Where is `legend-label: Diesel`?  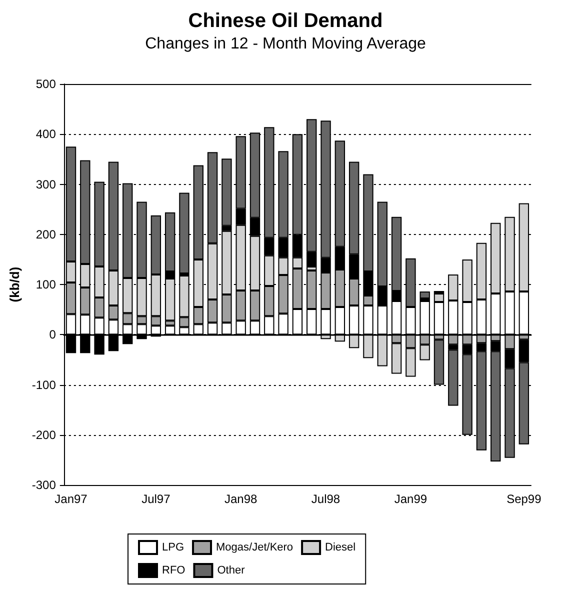 legend-label: Diesel is located at coordinates (340, 548).